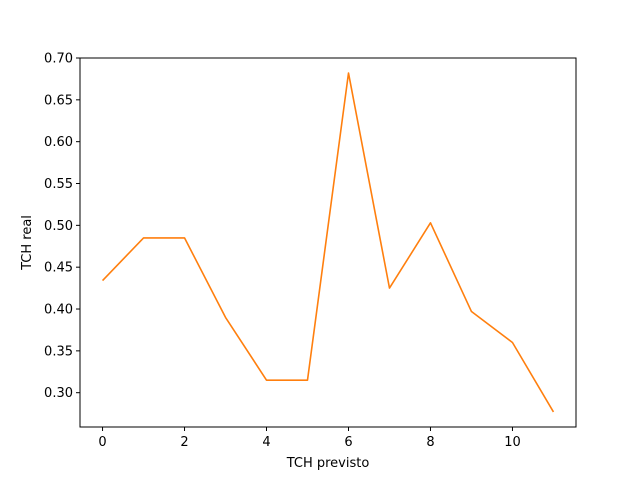  Describe the element at coordinates (309, 438) in the screenshot. I see `x-ticks: 0 2 4 6 8 10` at that location.